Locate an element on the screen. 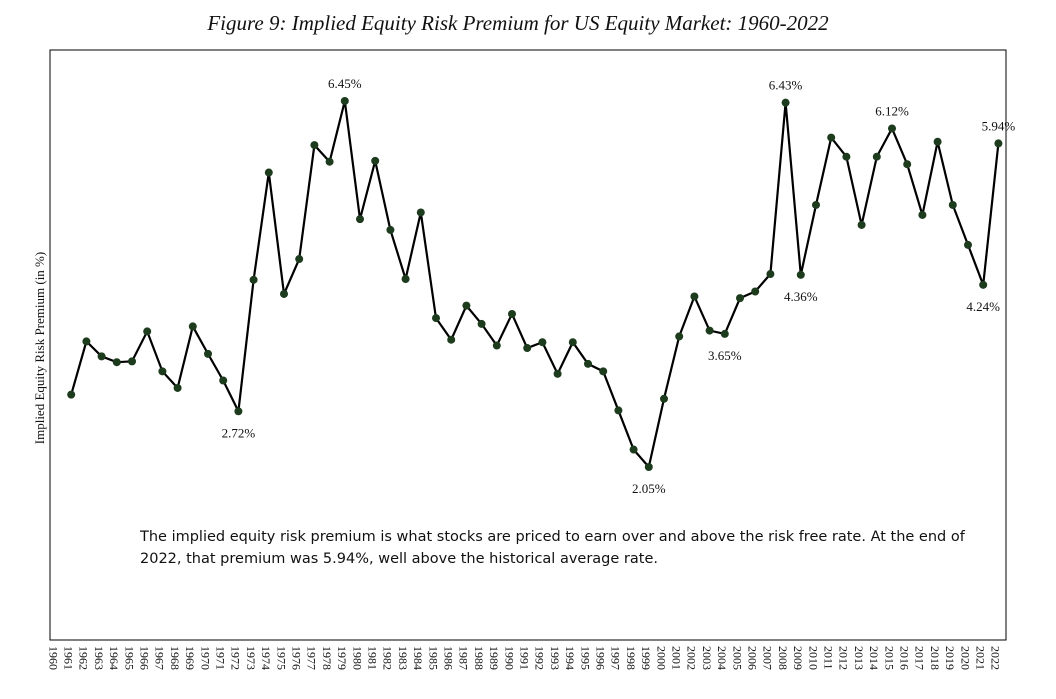 The height and width of the screenshot is (699, 1056). x-tick-label: 2019 is located at coordinates (950, 658).